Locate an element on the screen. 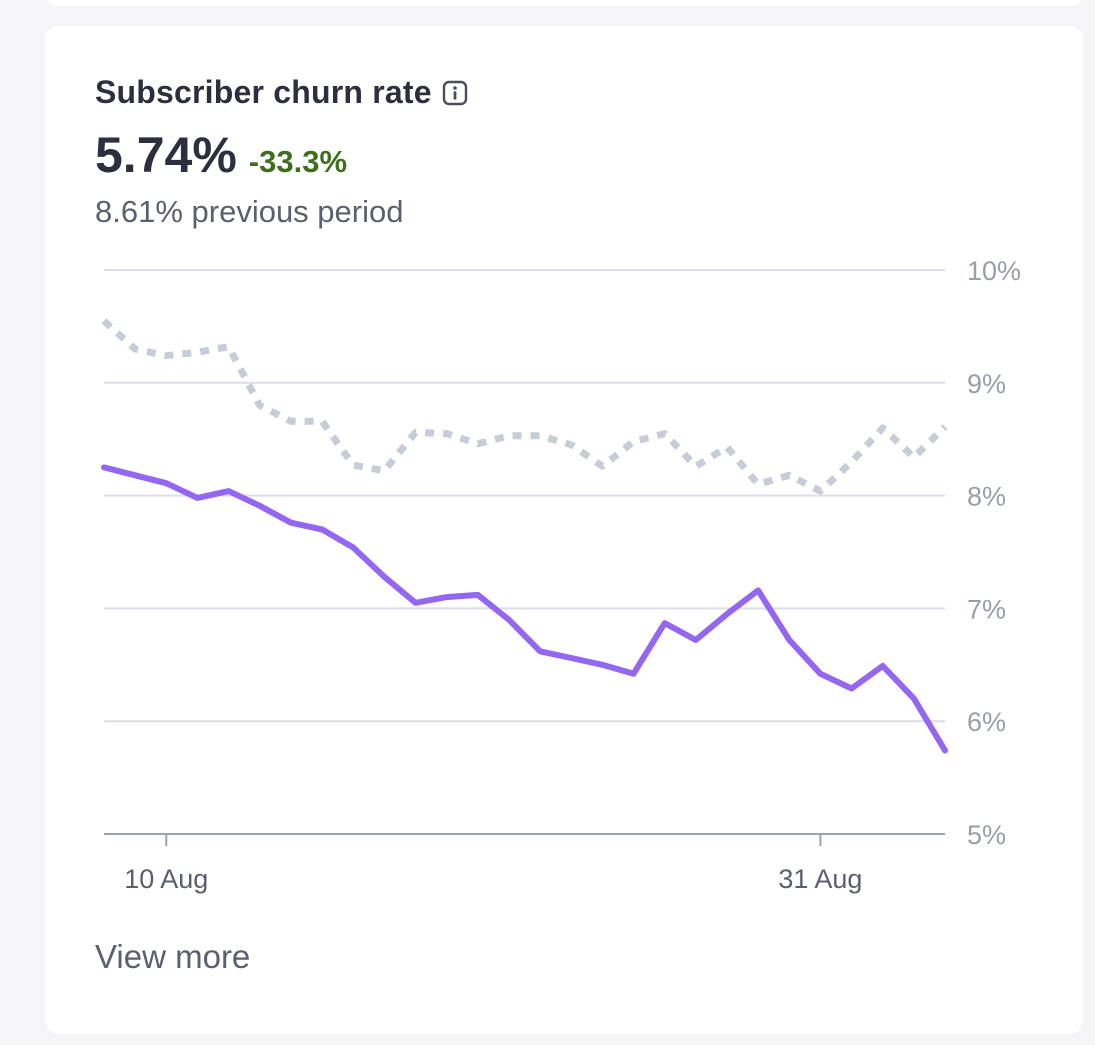  info-icon is located at coordinates (455, 93).